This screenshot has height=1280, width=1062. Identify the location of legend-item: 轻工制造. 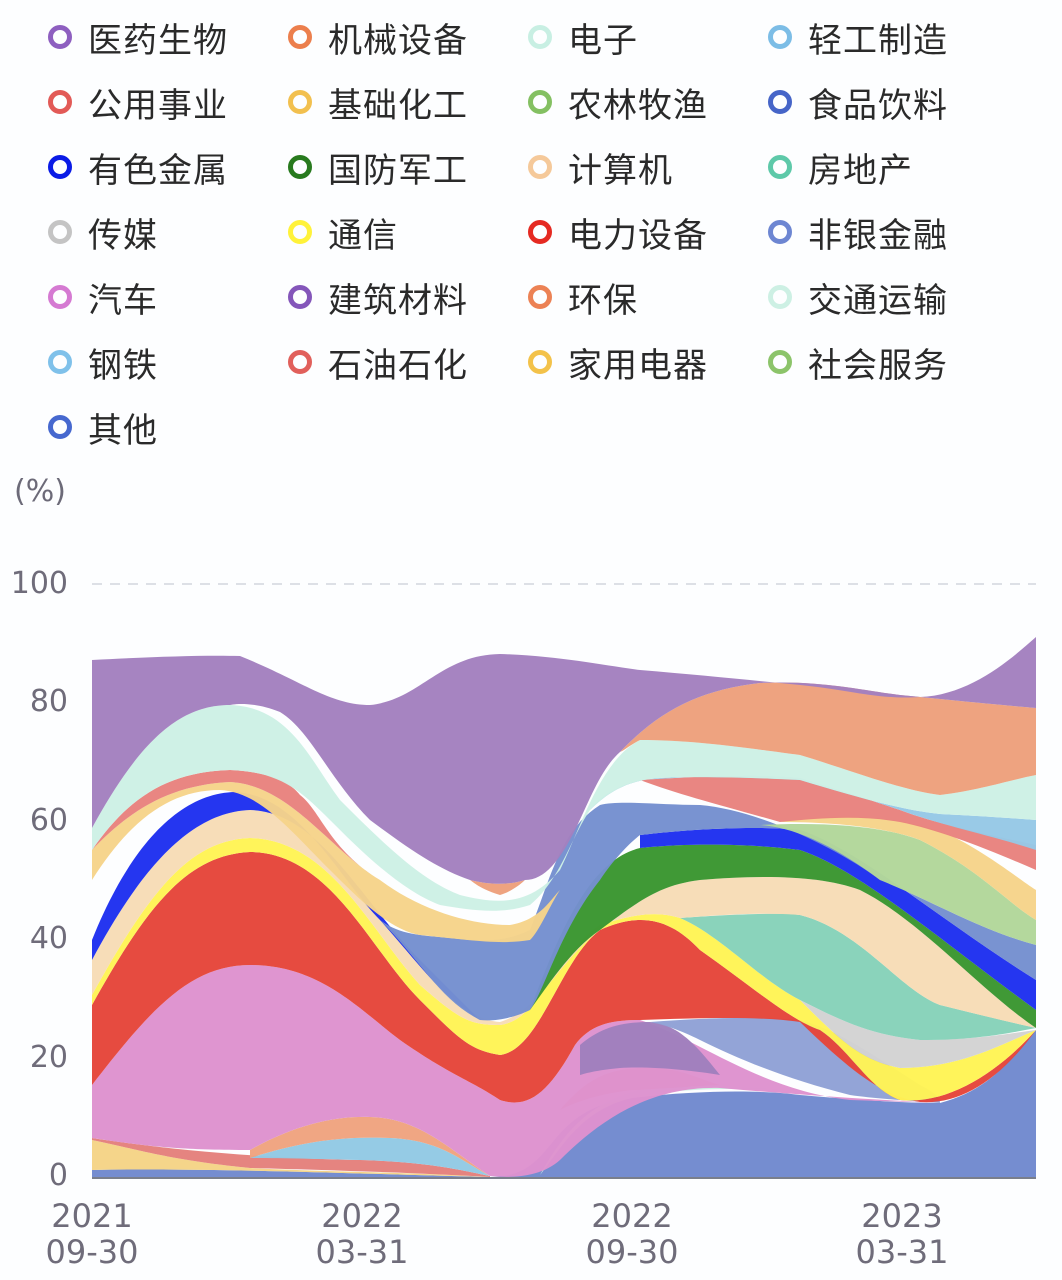
(858, 37).